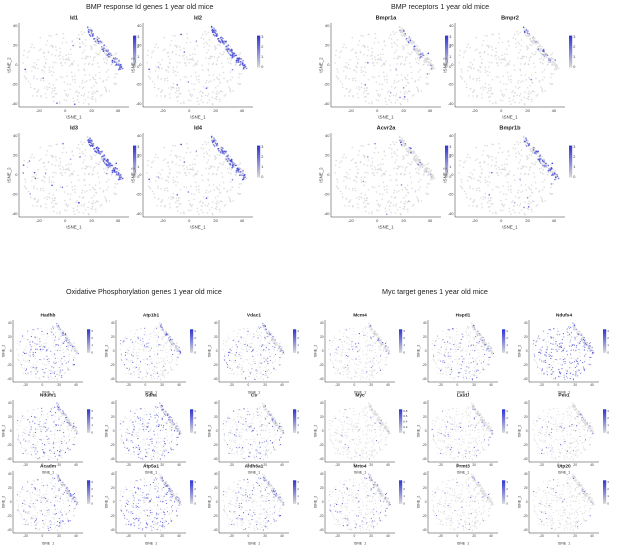 The height and width of the screenshot is (545, 617). I want to click on panel-gene-title: Id3, so click(74, 129).